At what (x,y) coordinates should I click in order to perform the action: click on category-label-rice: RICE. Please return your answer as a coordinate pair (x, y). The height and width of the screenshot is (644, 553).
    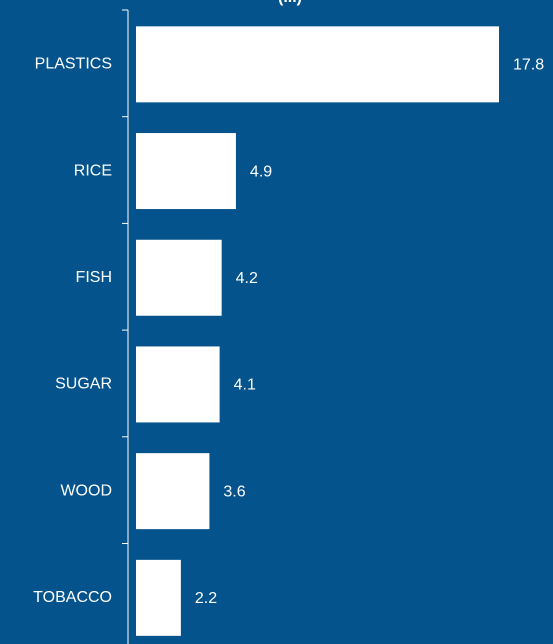
    Looking at the image, I should click on (93, 170).